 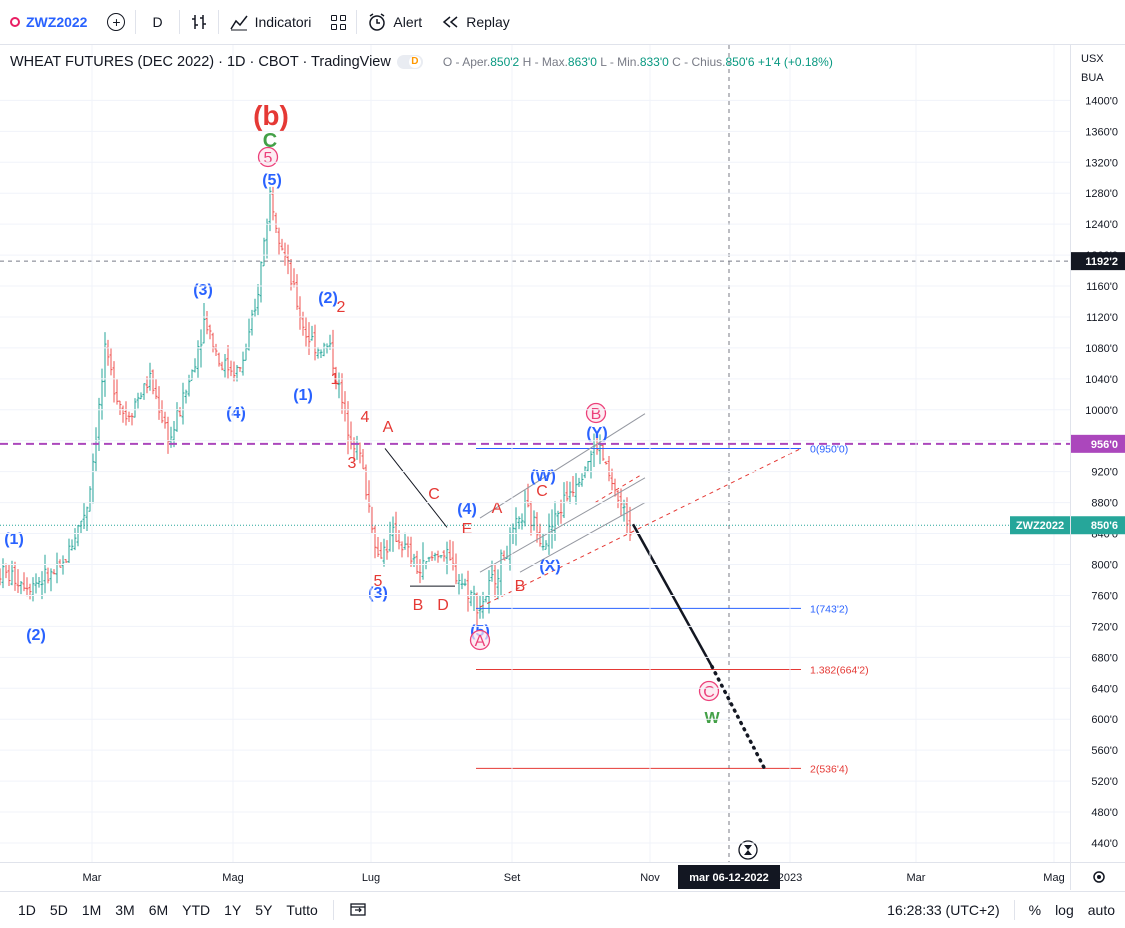 I want to click on auto-scale-toggle: auto, so click(x=1101, y=910).